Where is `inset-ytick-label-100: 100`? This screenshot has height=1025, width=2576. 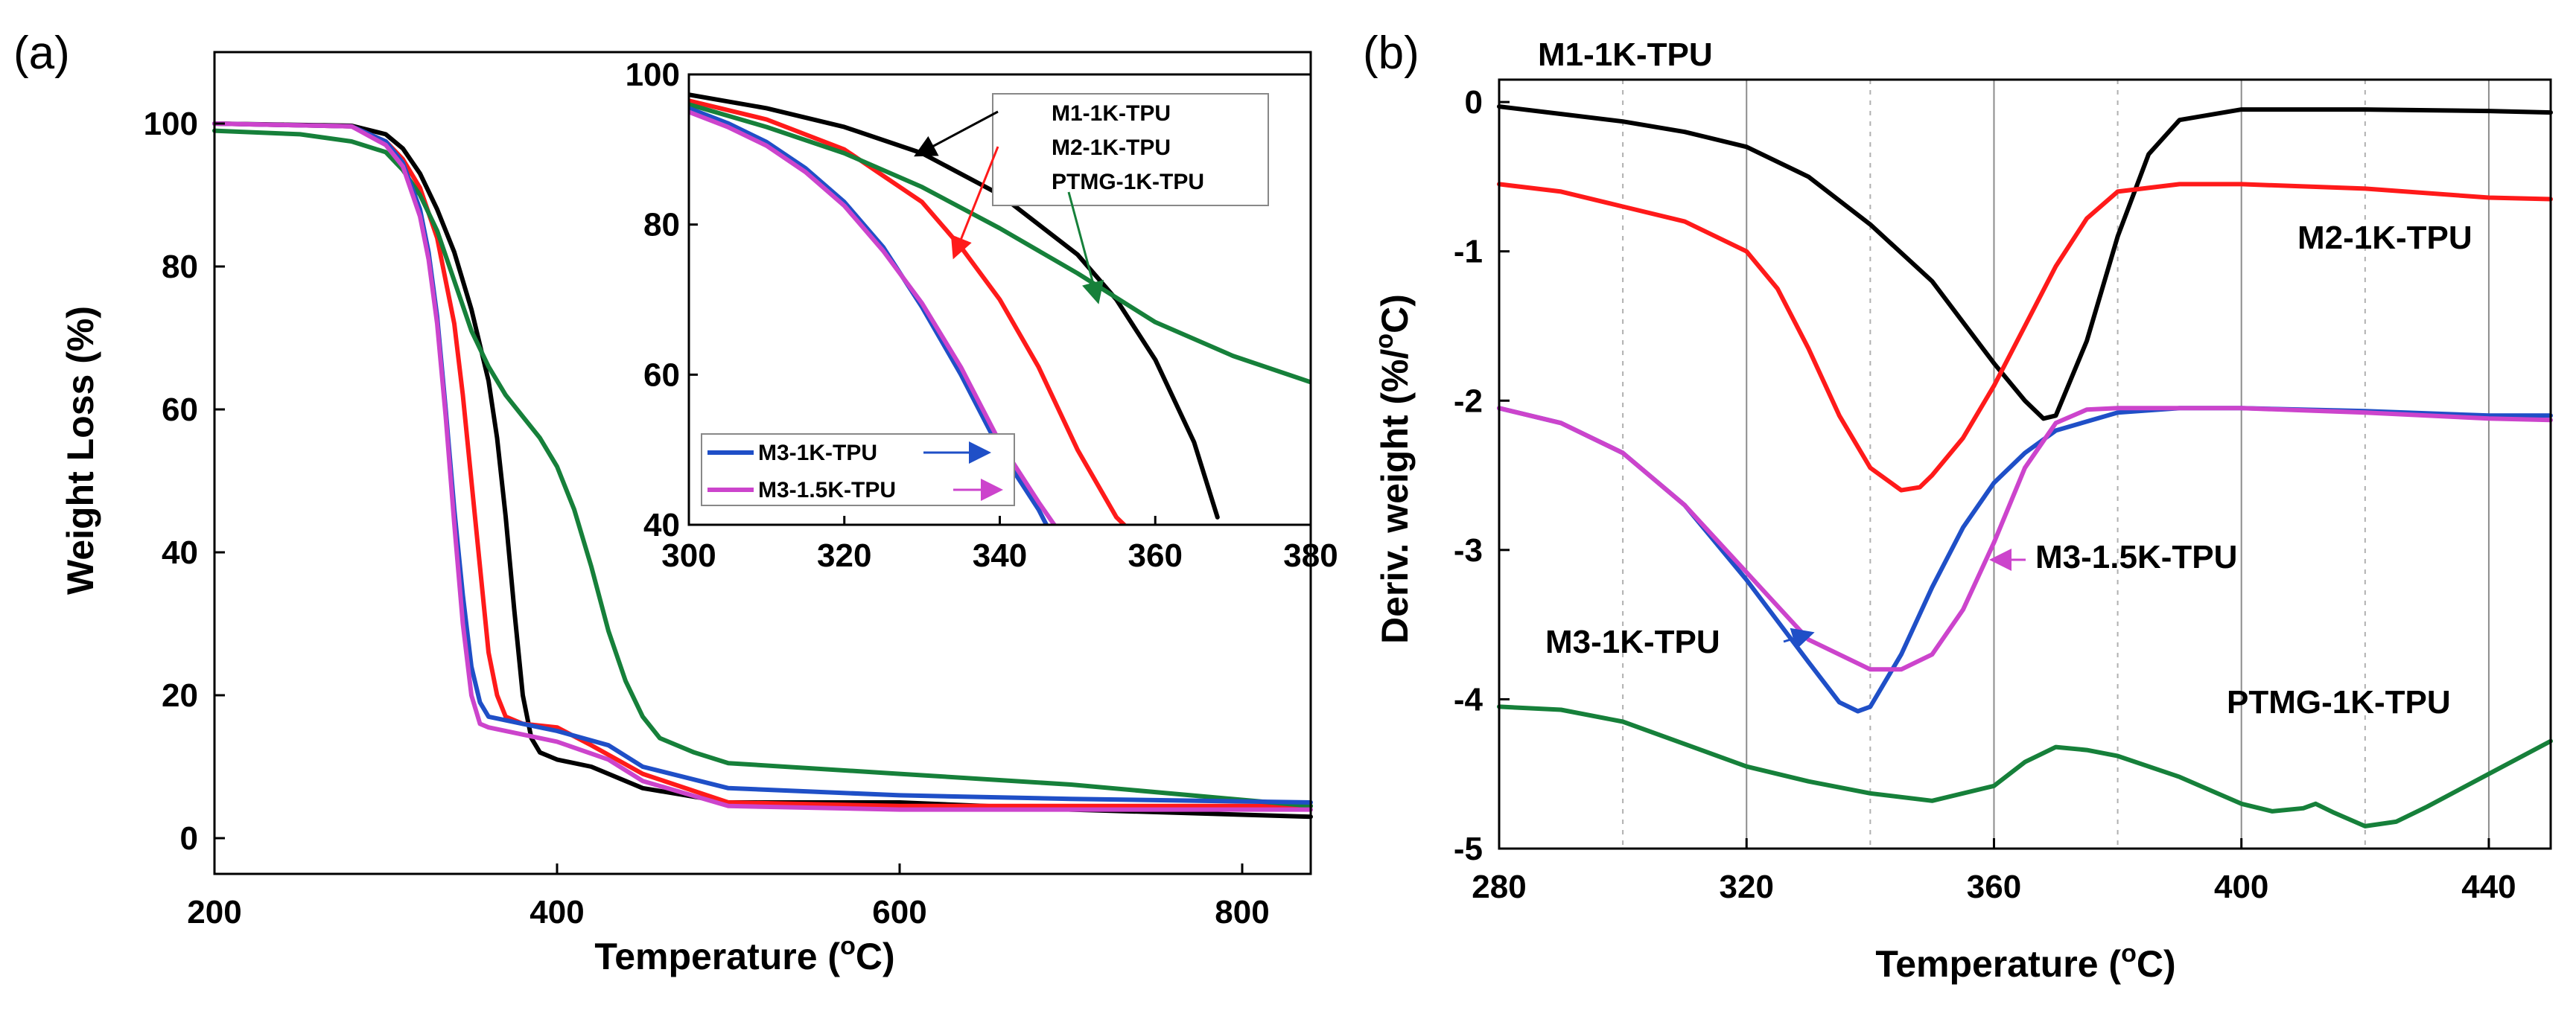 inset-ytick-label-100: 100 is located at coordinates (653, 75).